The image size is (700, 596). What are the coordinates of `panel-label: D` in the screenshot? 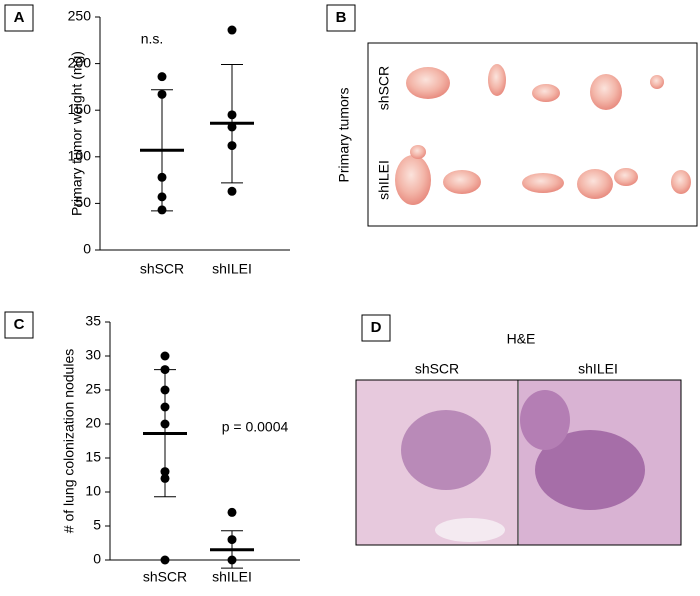 It's located at (376, 327).